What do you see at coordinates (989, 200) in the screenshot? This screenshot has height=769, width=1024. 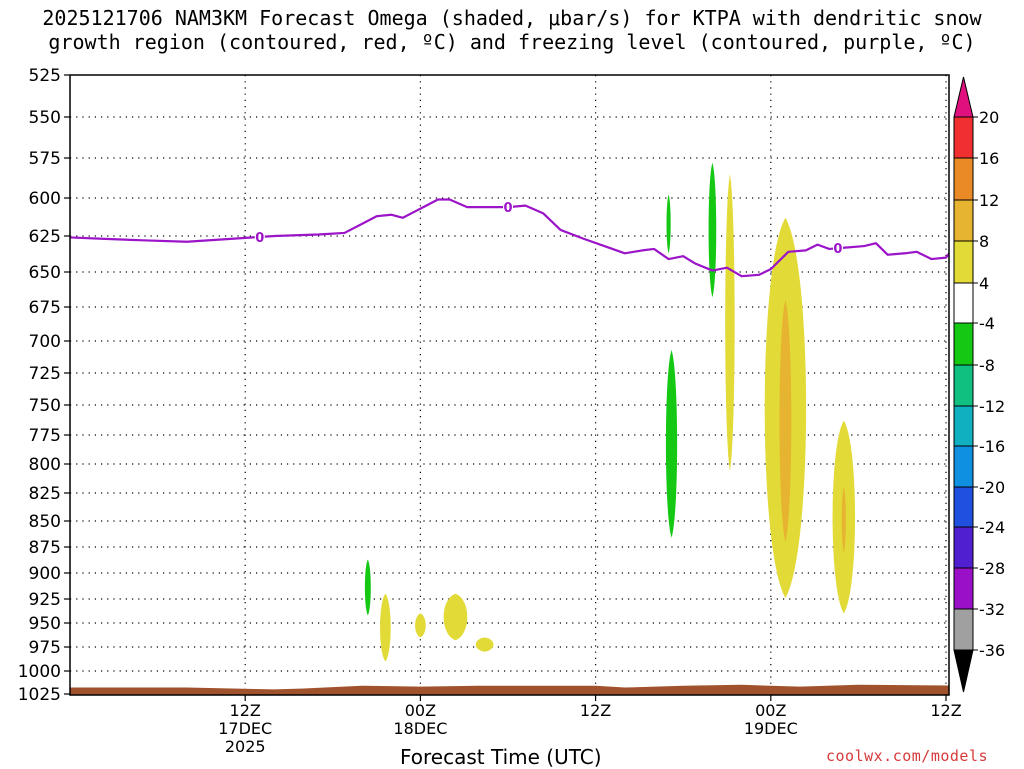 I see `colorbar-label: 12` at bounding box center [989, 200].